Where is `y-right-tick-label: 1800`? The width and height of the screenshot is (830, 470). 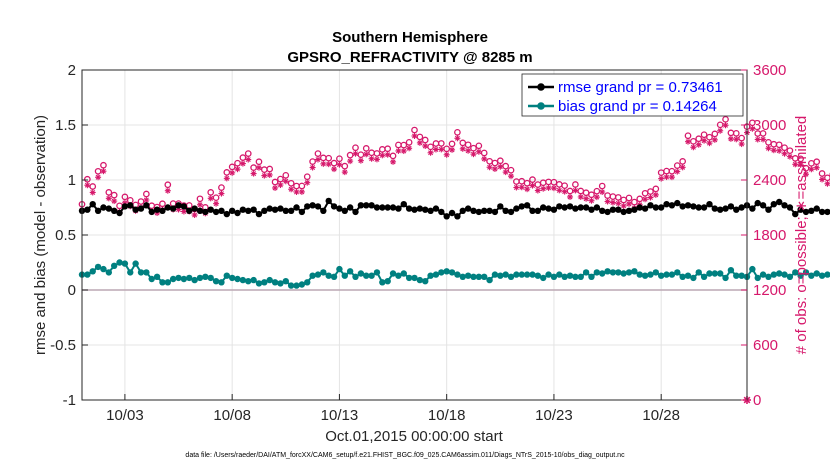
y-right-tick-label: 1800 is located at coordinates (769, 235).